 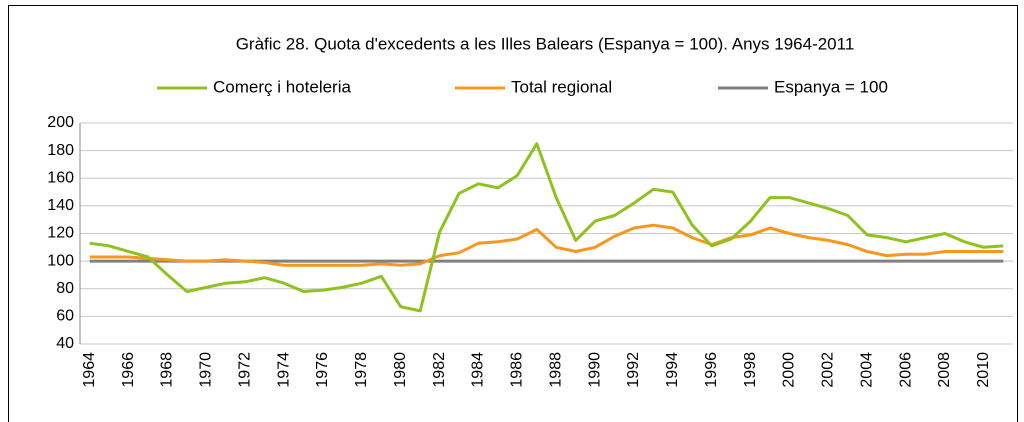 What do you see at coordinates (944, 370) in the screenshot?
I see `x-tick-label: 2008` at bounding box center [944, 370].